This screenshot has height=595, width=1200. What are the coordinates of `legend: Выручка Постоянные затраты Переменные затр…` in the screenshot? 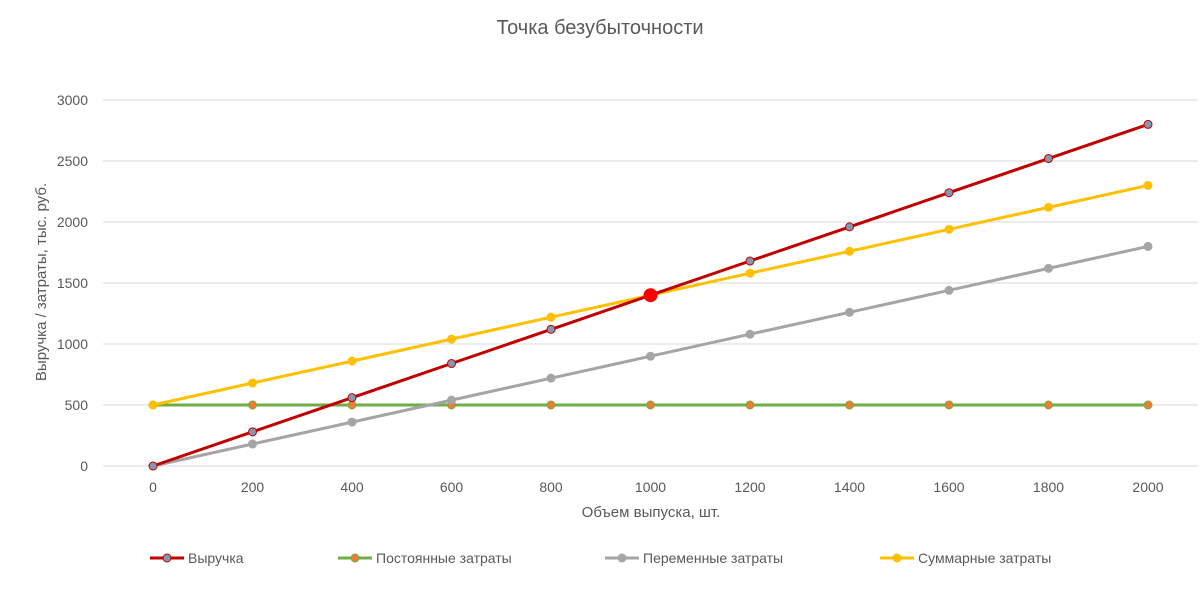 It's located at (600, 558).